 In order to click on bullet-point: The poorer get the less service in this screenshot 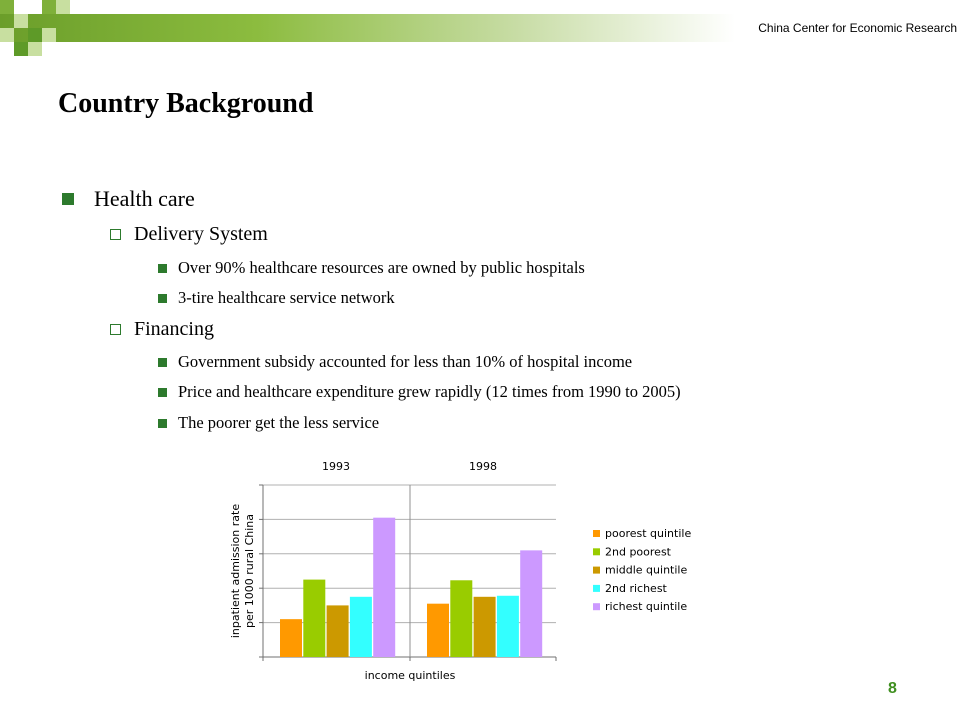, I will do `click(268, 423)`.